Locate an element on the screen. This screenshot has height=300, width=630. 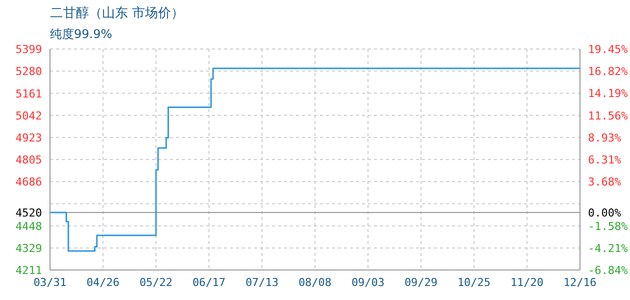
y-tick-label: 5399 is located at coordinates (29, 49).